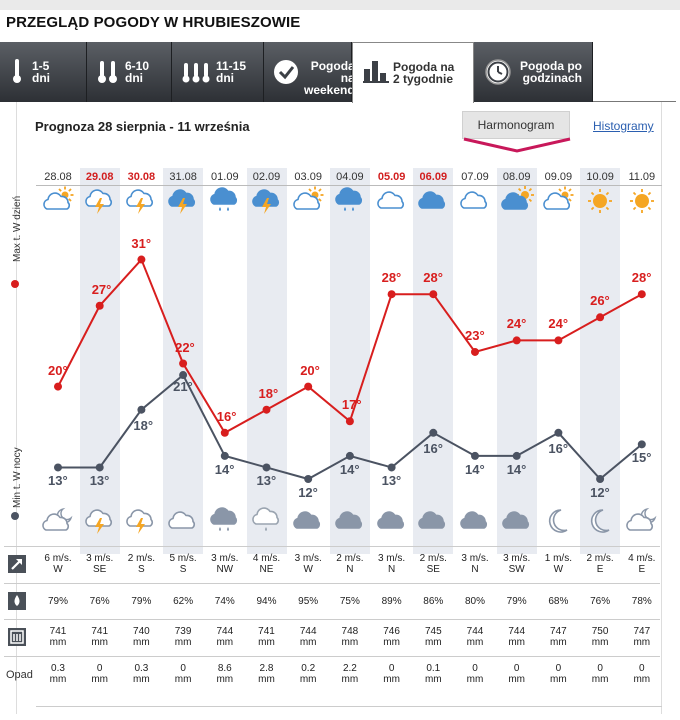  I want to click on wind-row-cell: 3 m/s. SW, so click(517, 564).